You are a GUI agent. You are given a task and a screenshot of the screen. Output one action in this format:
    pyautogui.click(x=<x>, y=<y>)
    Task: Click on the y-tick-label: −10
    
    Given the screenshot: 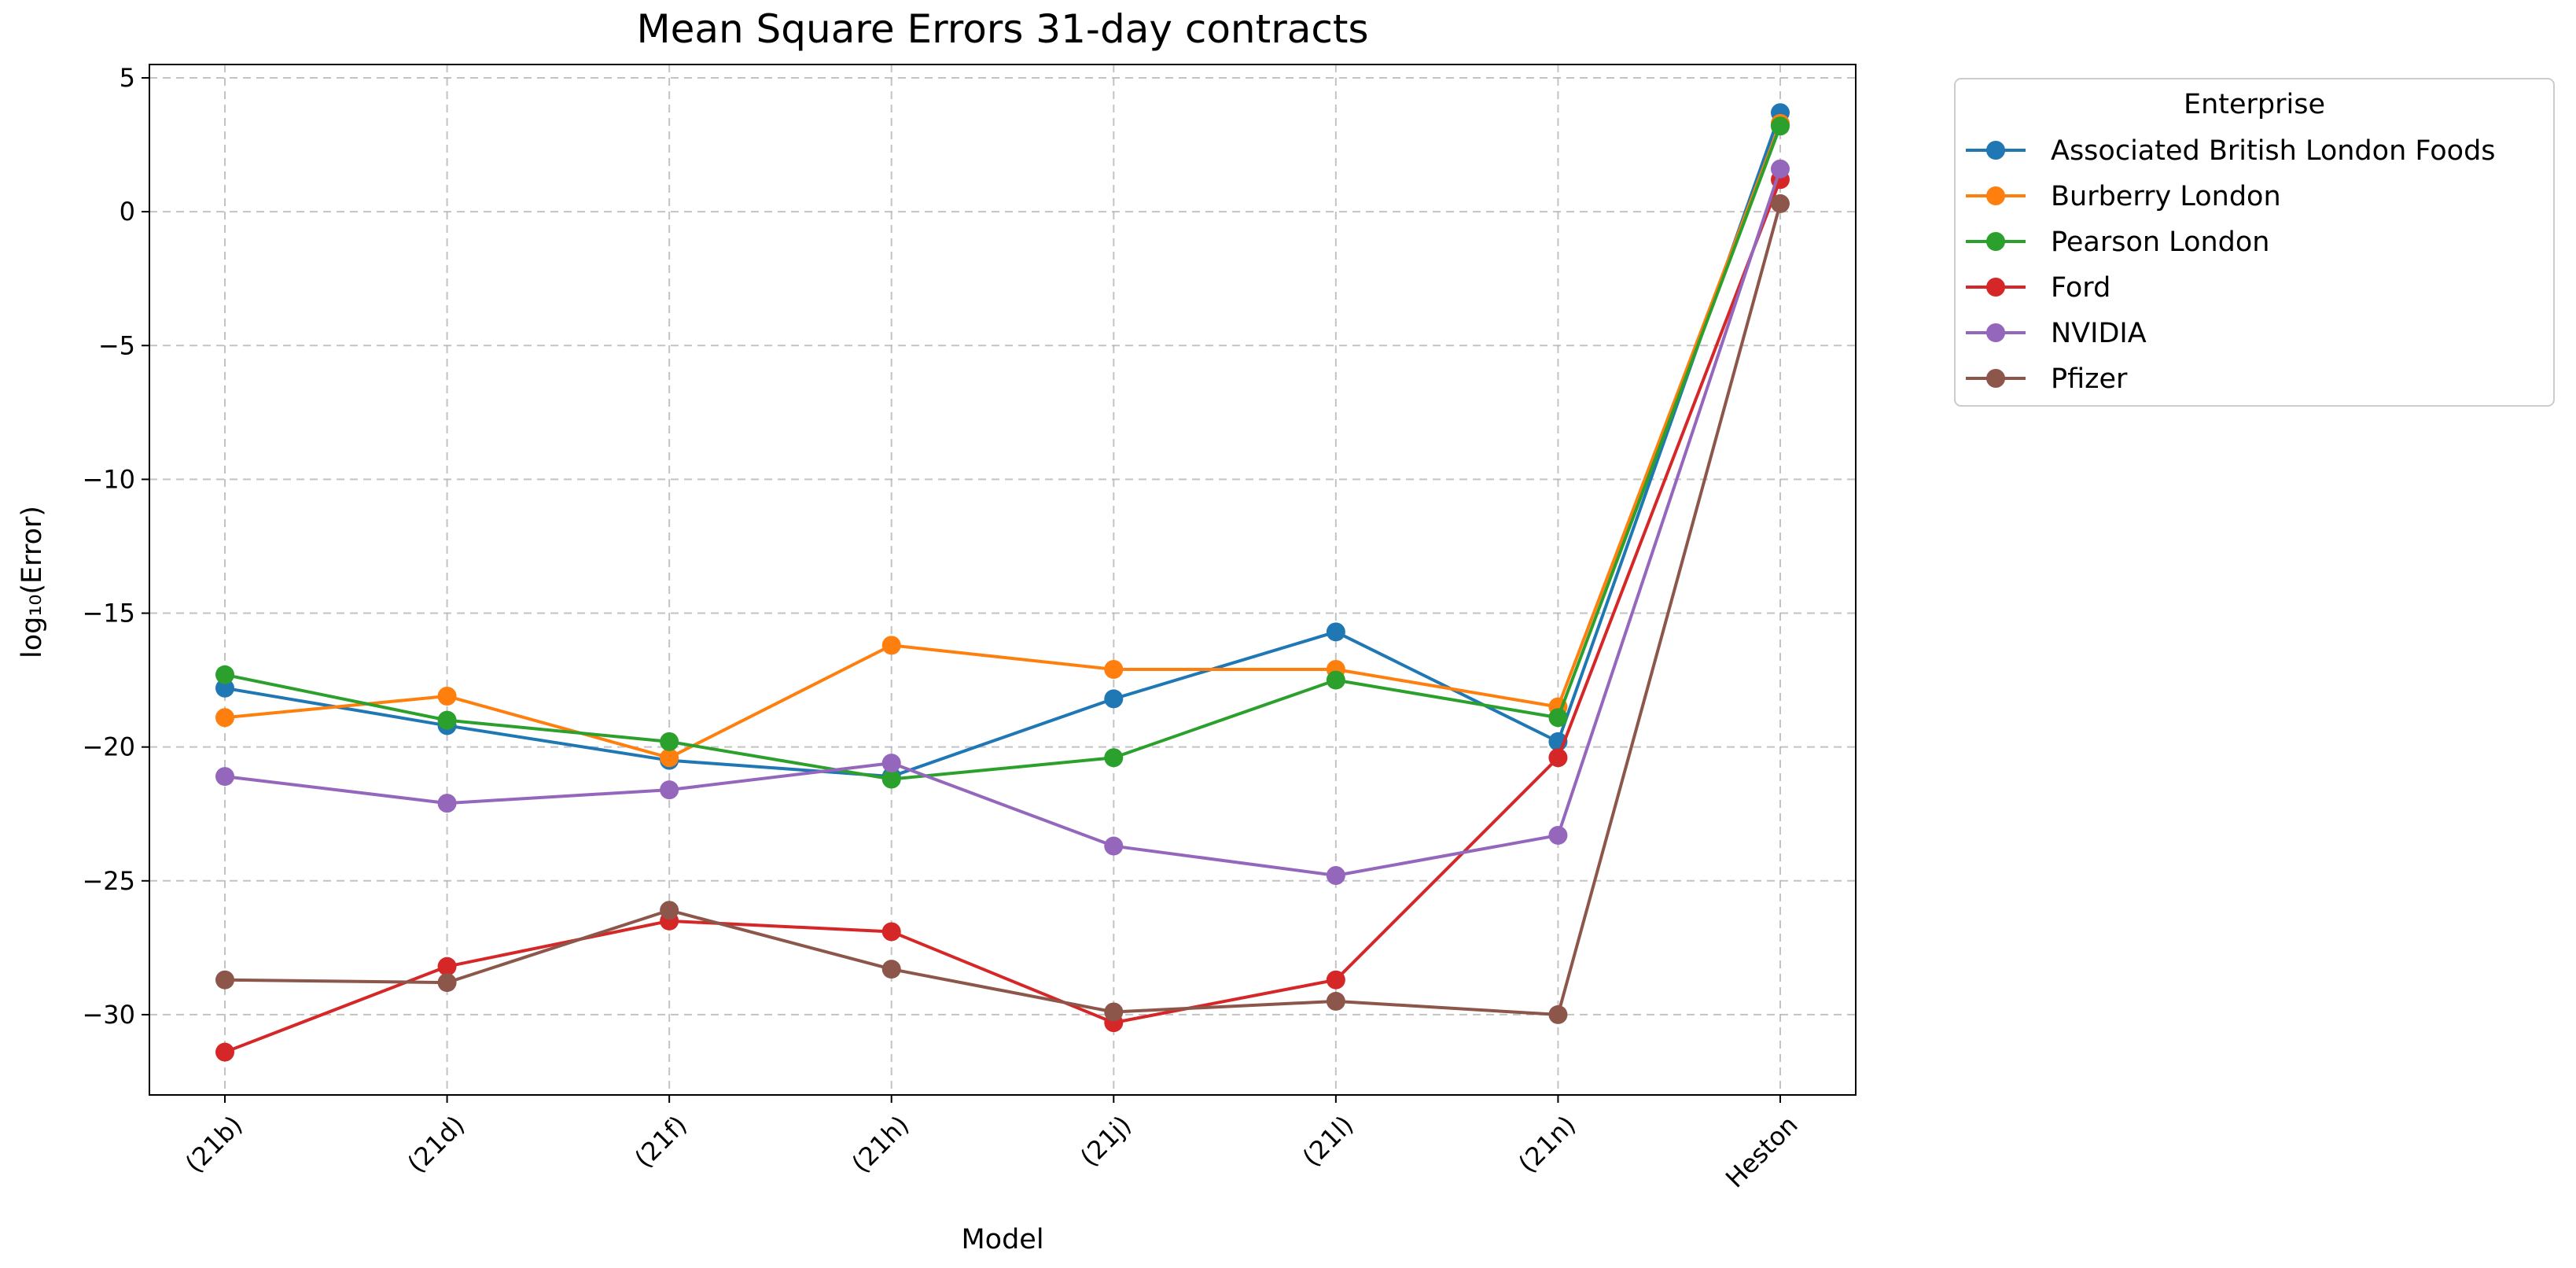 What is the action you would take?
    pyautogui.click(x=109, y=479)
    